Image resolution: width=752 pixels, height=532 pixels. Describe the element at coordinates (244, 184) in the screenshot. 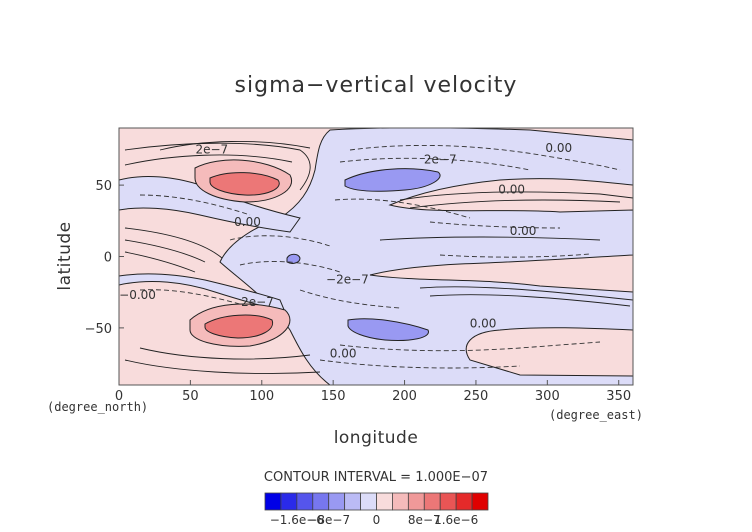

I see `positive-core-north` at that location.